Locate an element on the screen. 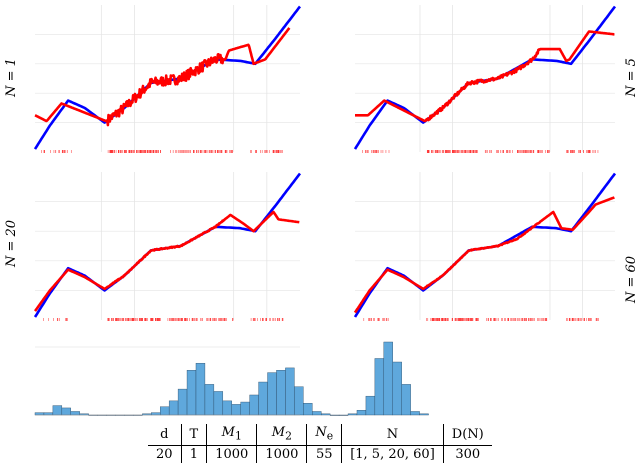 The image size is (640, 463). panel-label-n1: N = 1 is located at coordinates (11, 77).